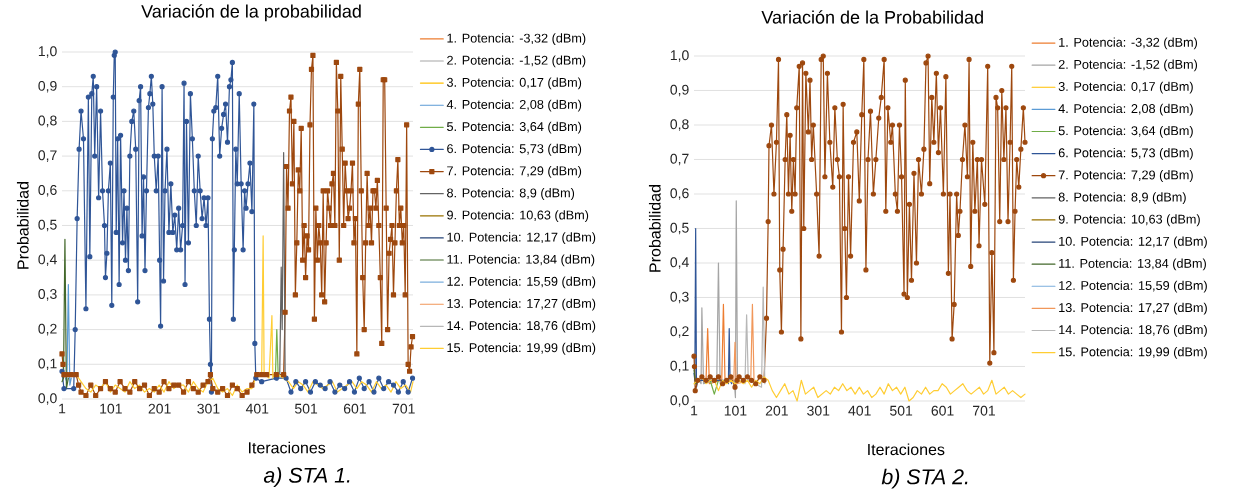 The image size is (1233, 498). What do you see at coordinates (306, 477) in the screenshot?
I see `text: a) STA 1.` at bounding box center [306, 477].